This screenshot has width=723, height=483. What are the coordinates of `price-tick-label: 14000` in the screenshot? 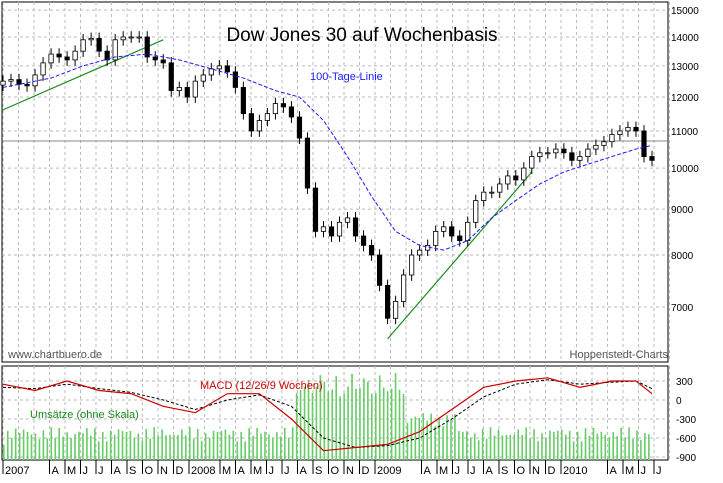 It's located at (685, 38).